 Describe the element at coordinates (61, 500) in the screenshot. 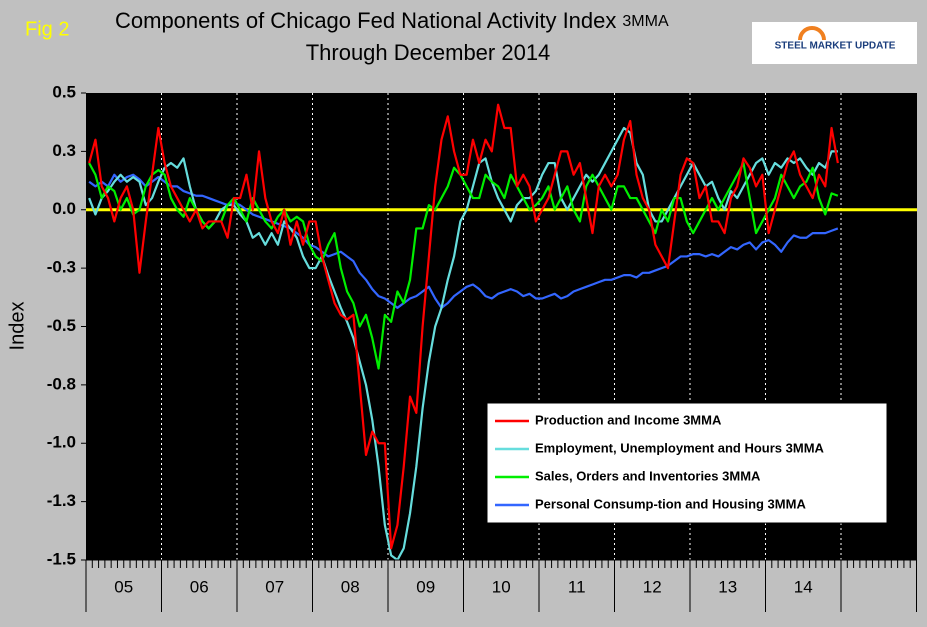

I see `y-tick-label: -1.3` at that location.